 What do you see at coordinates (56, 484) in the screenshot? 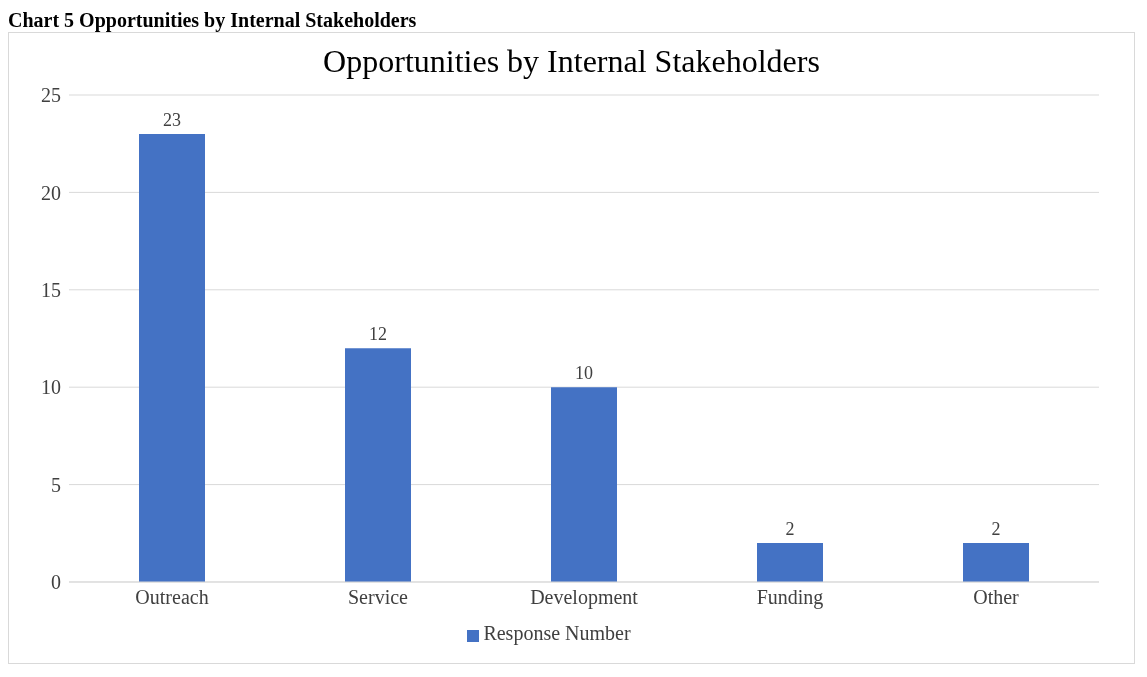
I see `y-tick-label: 5` at bounding box center [56, 484].